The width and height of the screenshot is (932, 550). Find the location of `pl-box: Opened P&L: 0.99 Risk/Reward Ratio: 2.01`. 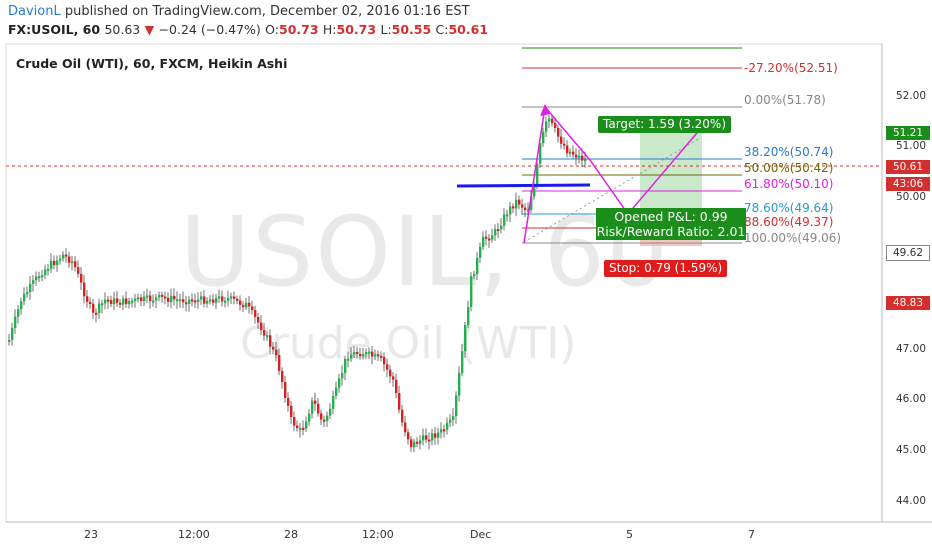

pl-box: Opened P&L: 0.99 Risk/Reward Ratio: 2.01 is located at coordinates (671, 224).